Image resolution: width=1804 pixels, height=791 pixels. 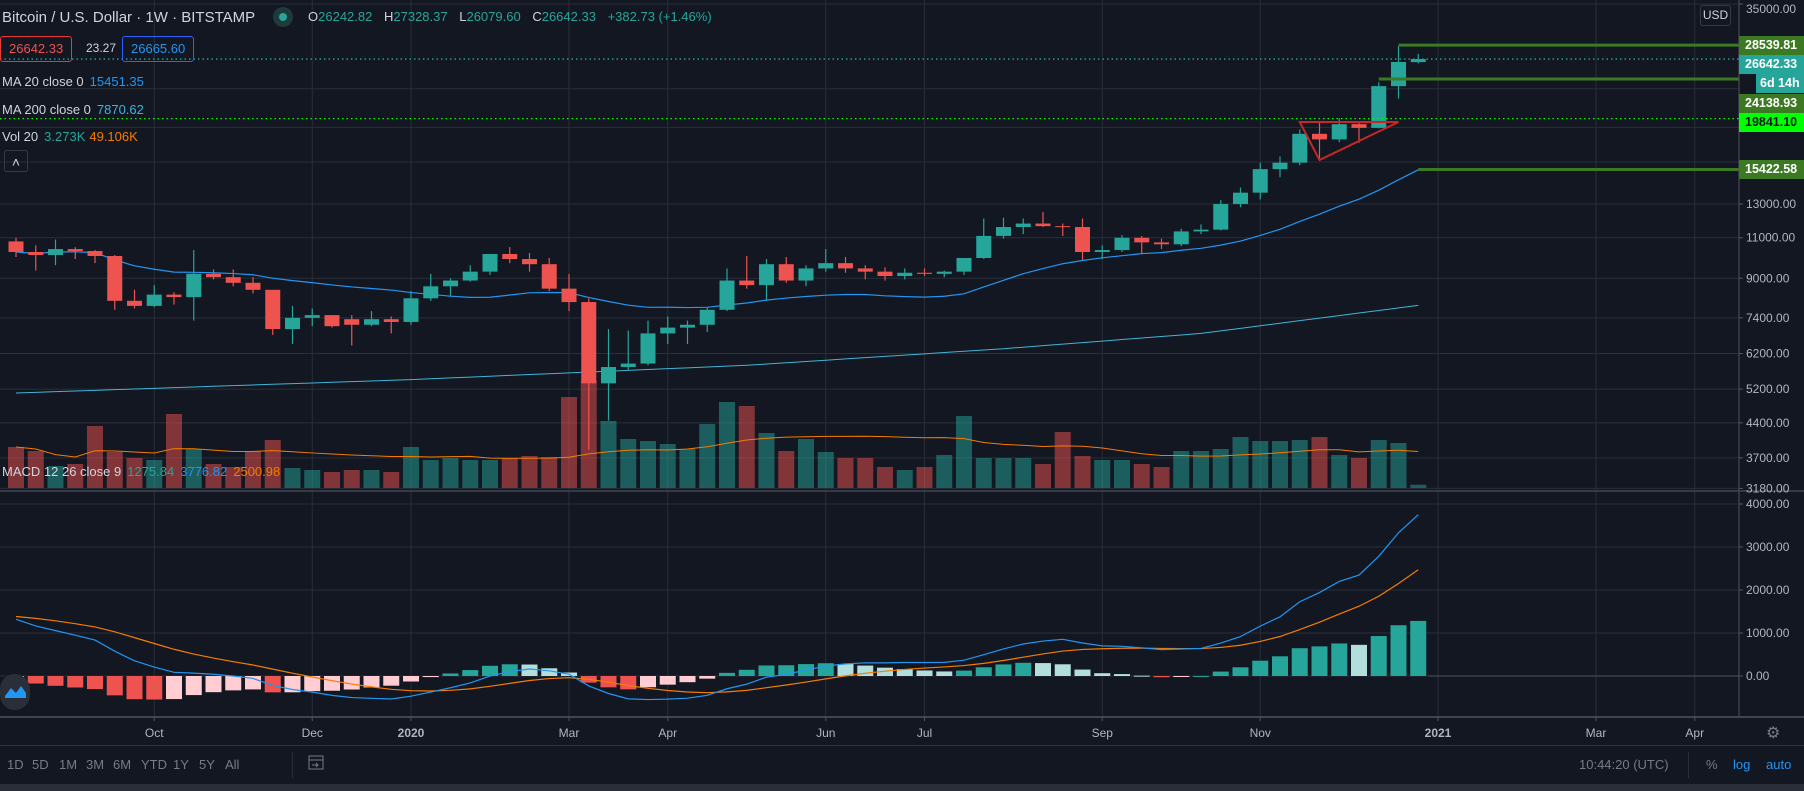 What do you see at coordinates (154, 764) in the screenshot?
I see `range-button-ytd: YTD` at bounding box center [154, 764].